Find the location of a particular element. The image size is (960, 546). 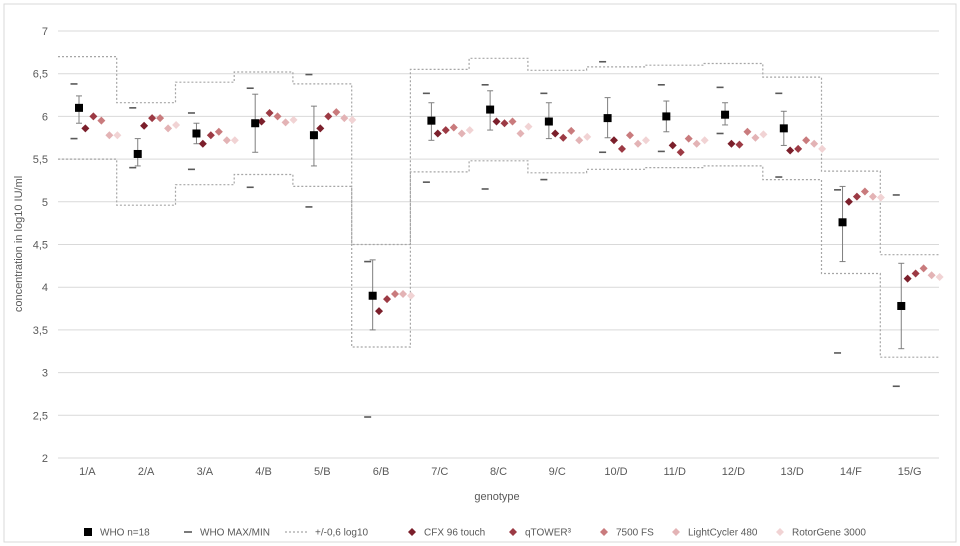

x-tick-label: 15/G is located at coordinates (910, 472).